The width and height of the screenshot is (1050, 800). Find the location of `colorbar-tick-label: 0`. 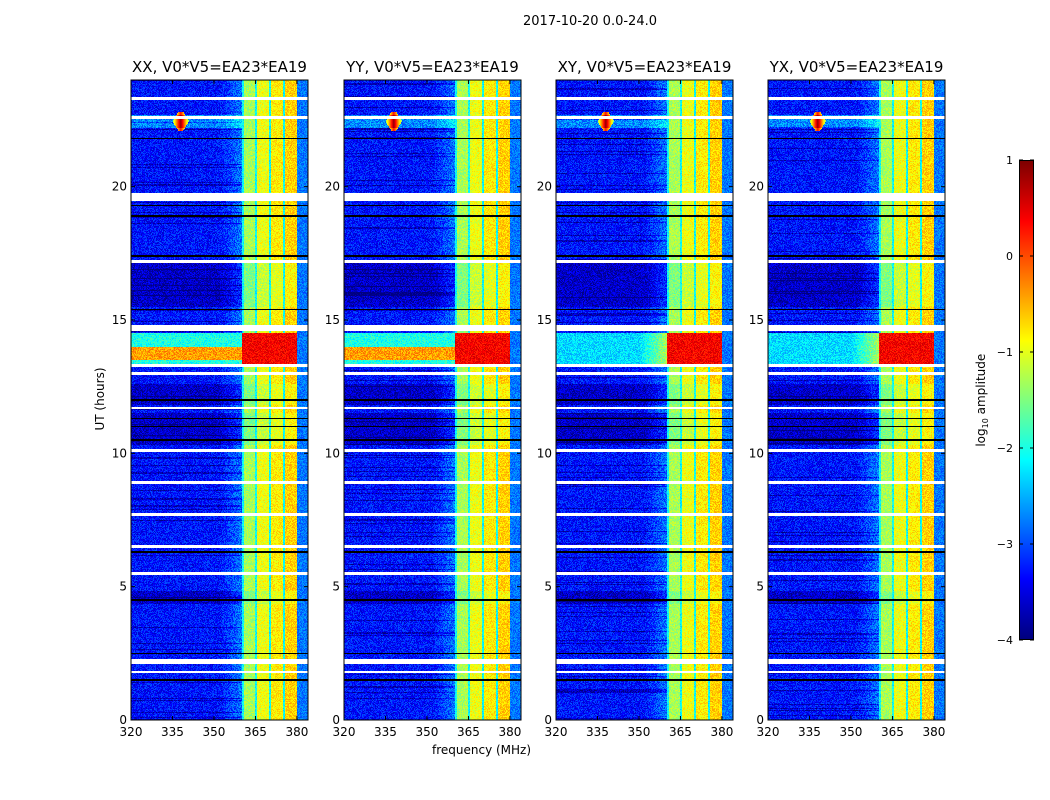

colorbar-tick-label: 0 is located at coordinates (1009, 256).